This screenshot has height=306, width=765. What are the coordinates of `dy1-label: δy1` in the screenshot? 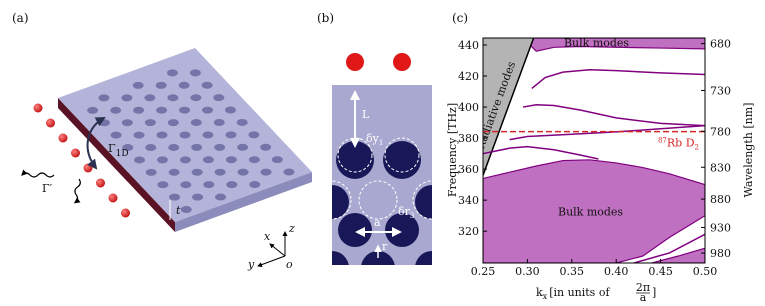 It's located at (374, 139).